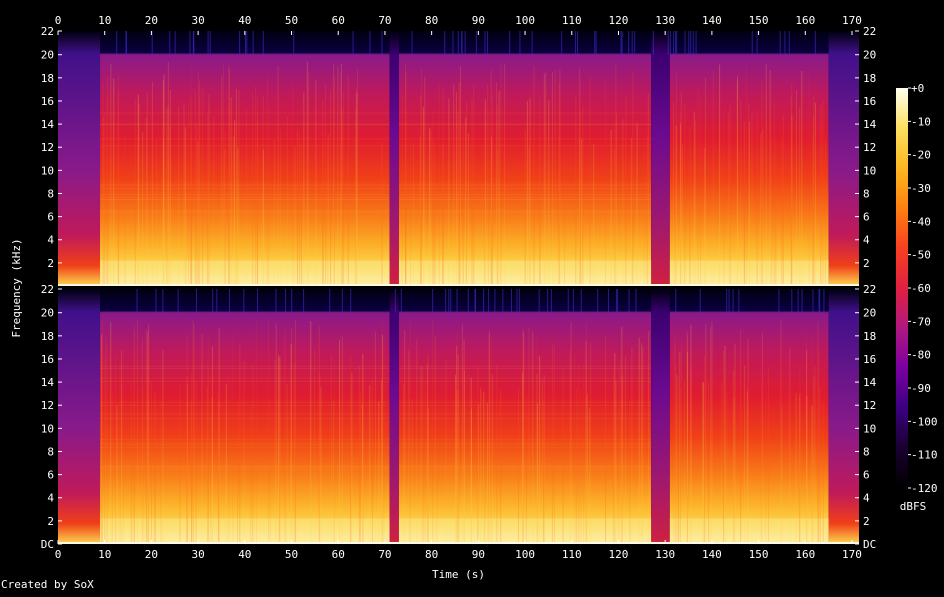 Image resolution: width=944 pixels, height=597 pixels. What do you see at coordinates (749, 416) in the screenshot?
I see `segment-loud` at bounding box center [749, 416].